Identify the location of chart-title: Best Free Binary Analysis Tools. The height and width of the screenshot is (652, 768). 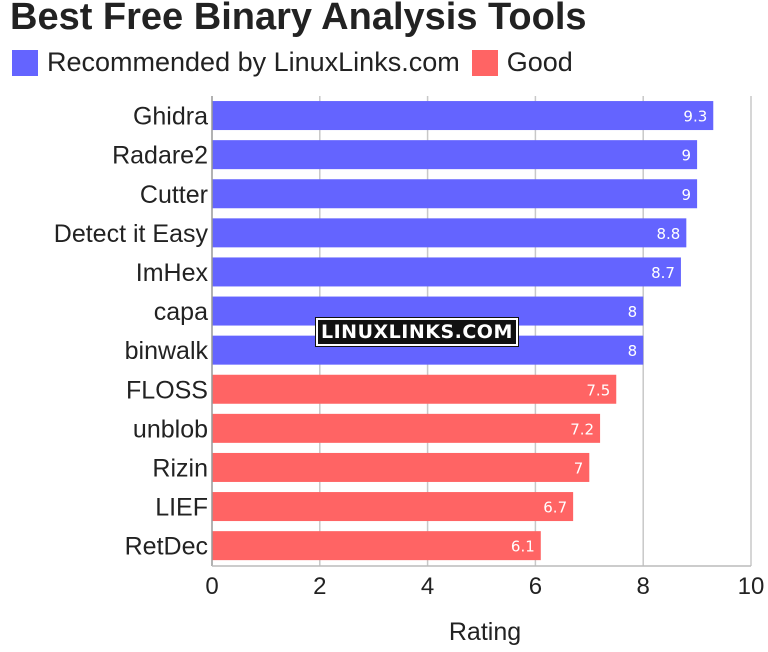
(298, 19).